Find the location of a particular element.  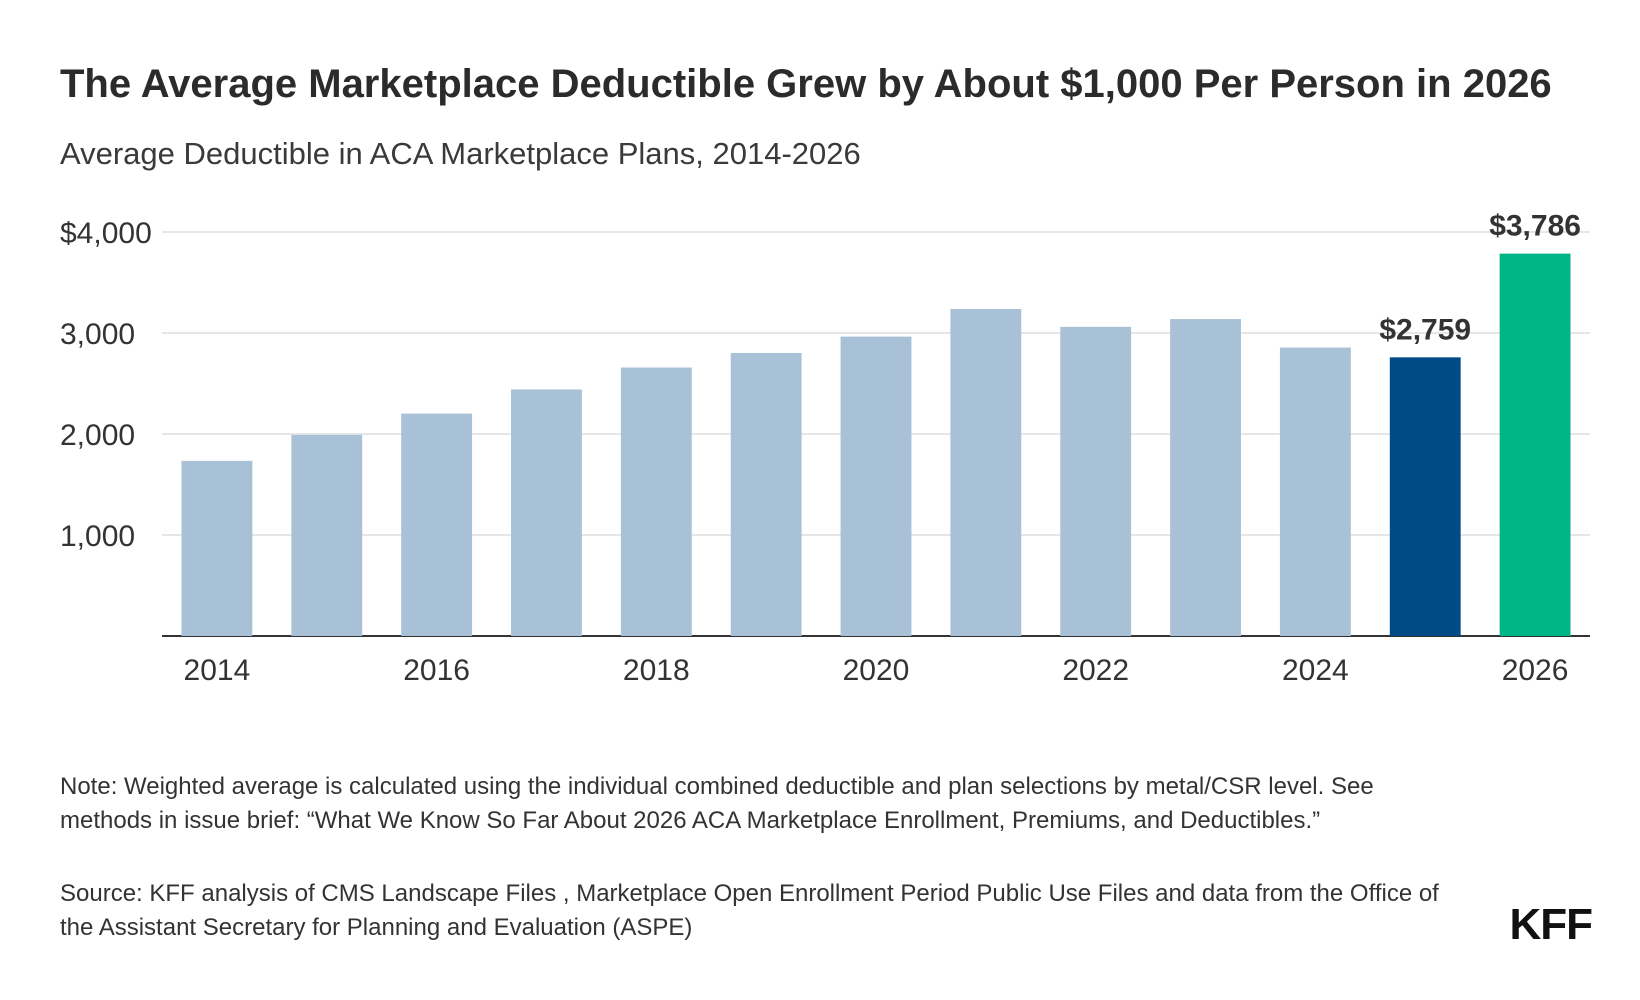

bar-2019 is located at coordinates (766, 494).